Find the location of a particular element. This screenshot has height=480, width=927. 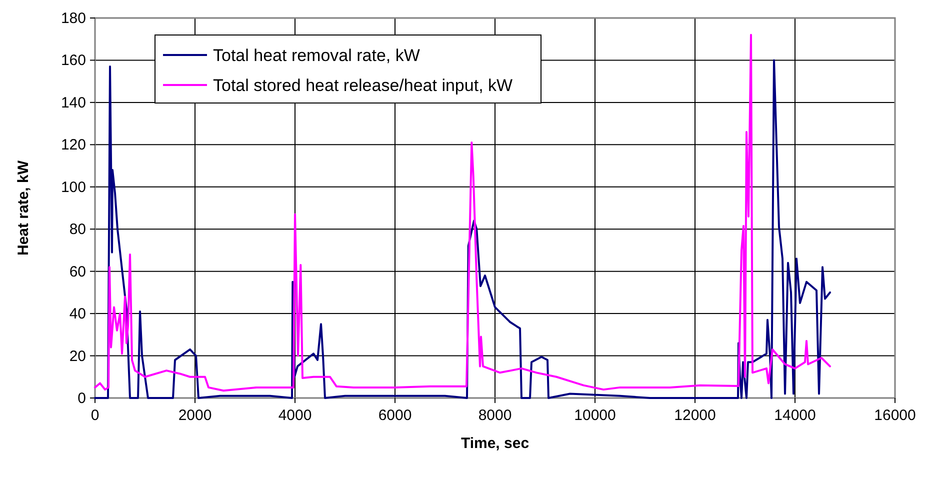

y-tick-label: 20 is located at coordinates (77, 356).